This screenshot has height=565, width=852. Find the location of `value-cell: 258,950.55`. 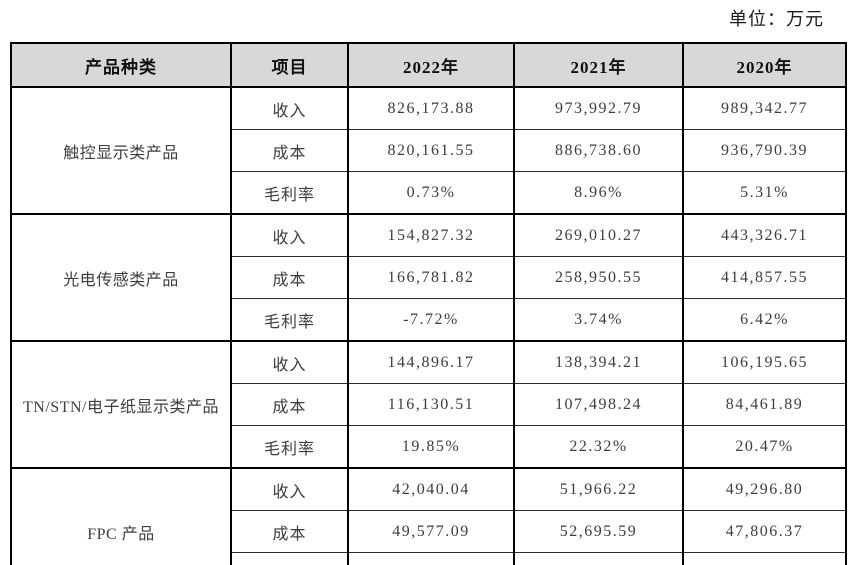

value-cell: 258,950.55 is located at coordinates (598, 277).